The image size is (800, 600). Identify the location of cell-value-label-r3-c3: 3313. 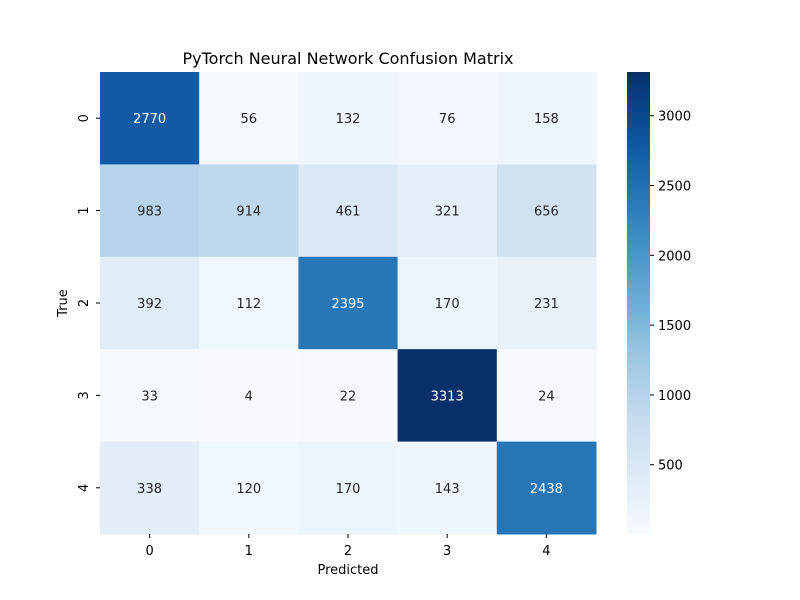
(447, 396).